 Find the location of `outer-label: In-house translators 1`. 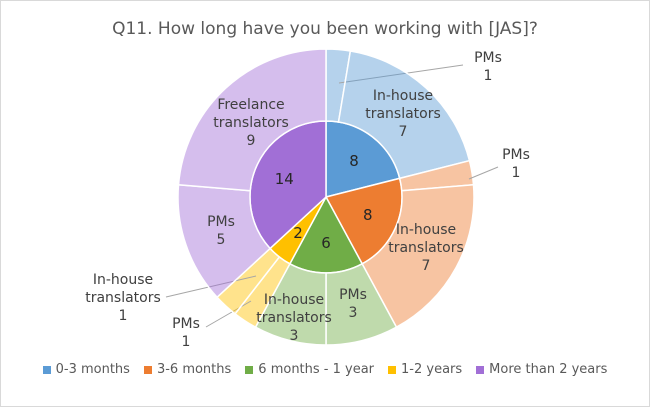

outer-label: In-house translators 1 is located at coordinates (123, 298).